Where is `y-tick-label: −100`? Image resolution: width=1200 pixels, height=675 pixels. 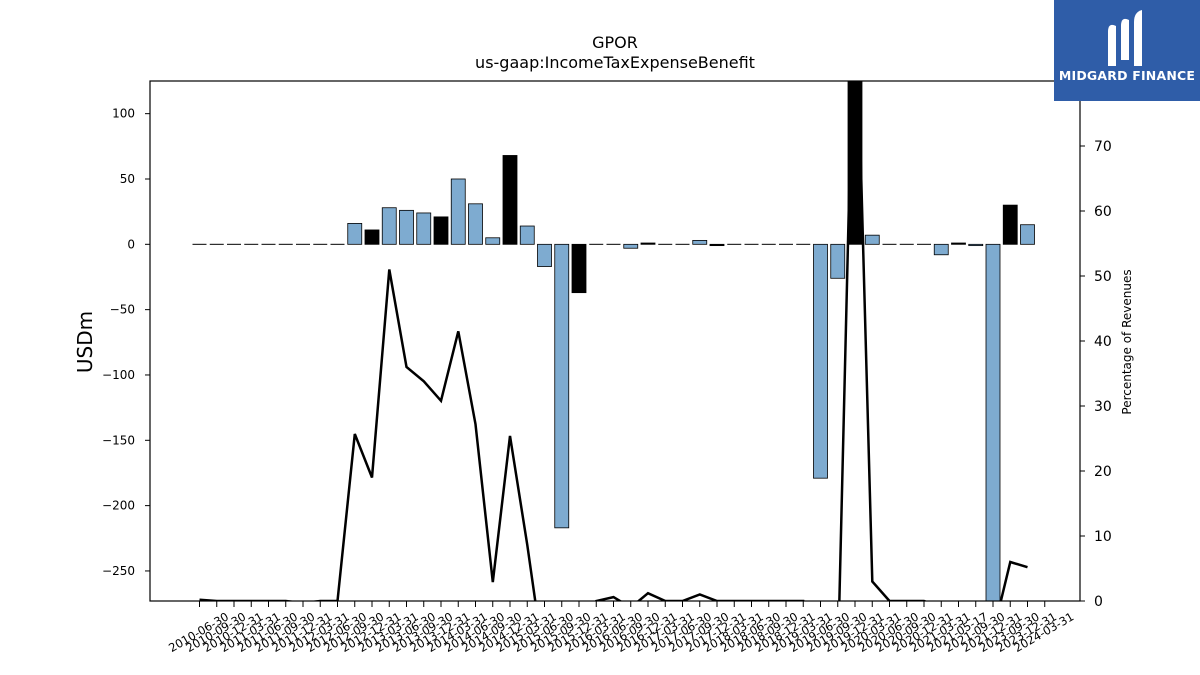 y-tick-label: −100 is located at coordinates (118, 375).